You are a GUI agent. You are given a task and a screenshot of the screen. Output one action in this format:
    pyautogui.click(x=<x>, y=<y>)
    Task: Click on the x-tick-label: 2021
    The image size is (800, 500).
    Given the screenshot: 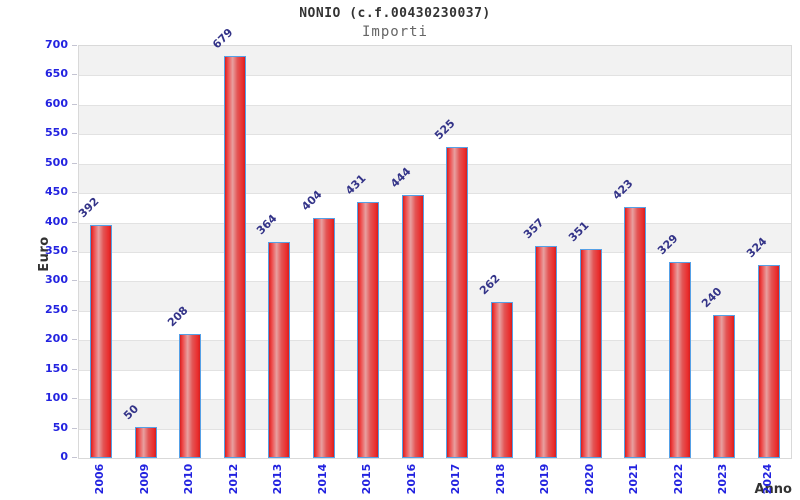 What is the action you would take?
    pyautogui.click(x=634, y=479)
    